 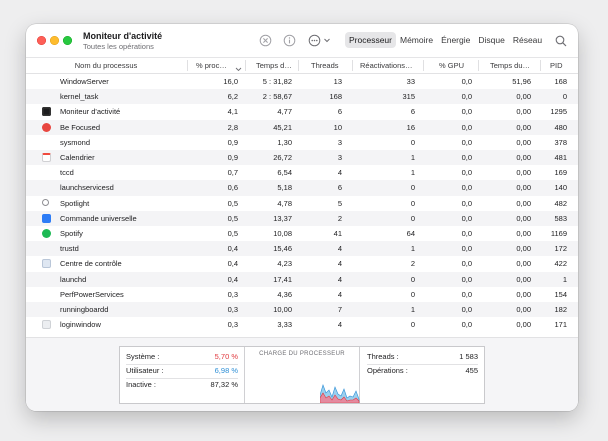 What do you see at coordinates (67, 173) in the screenshot?
I see `process-name: tccd` at bounding box center [67, 173].